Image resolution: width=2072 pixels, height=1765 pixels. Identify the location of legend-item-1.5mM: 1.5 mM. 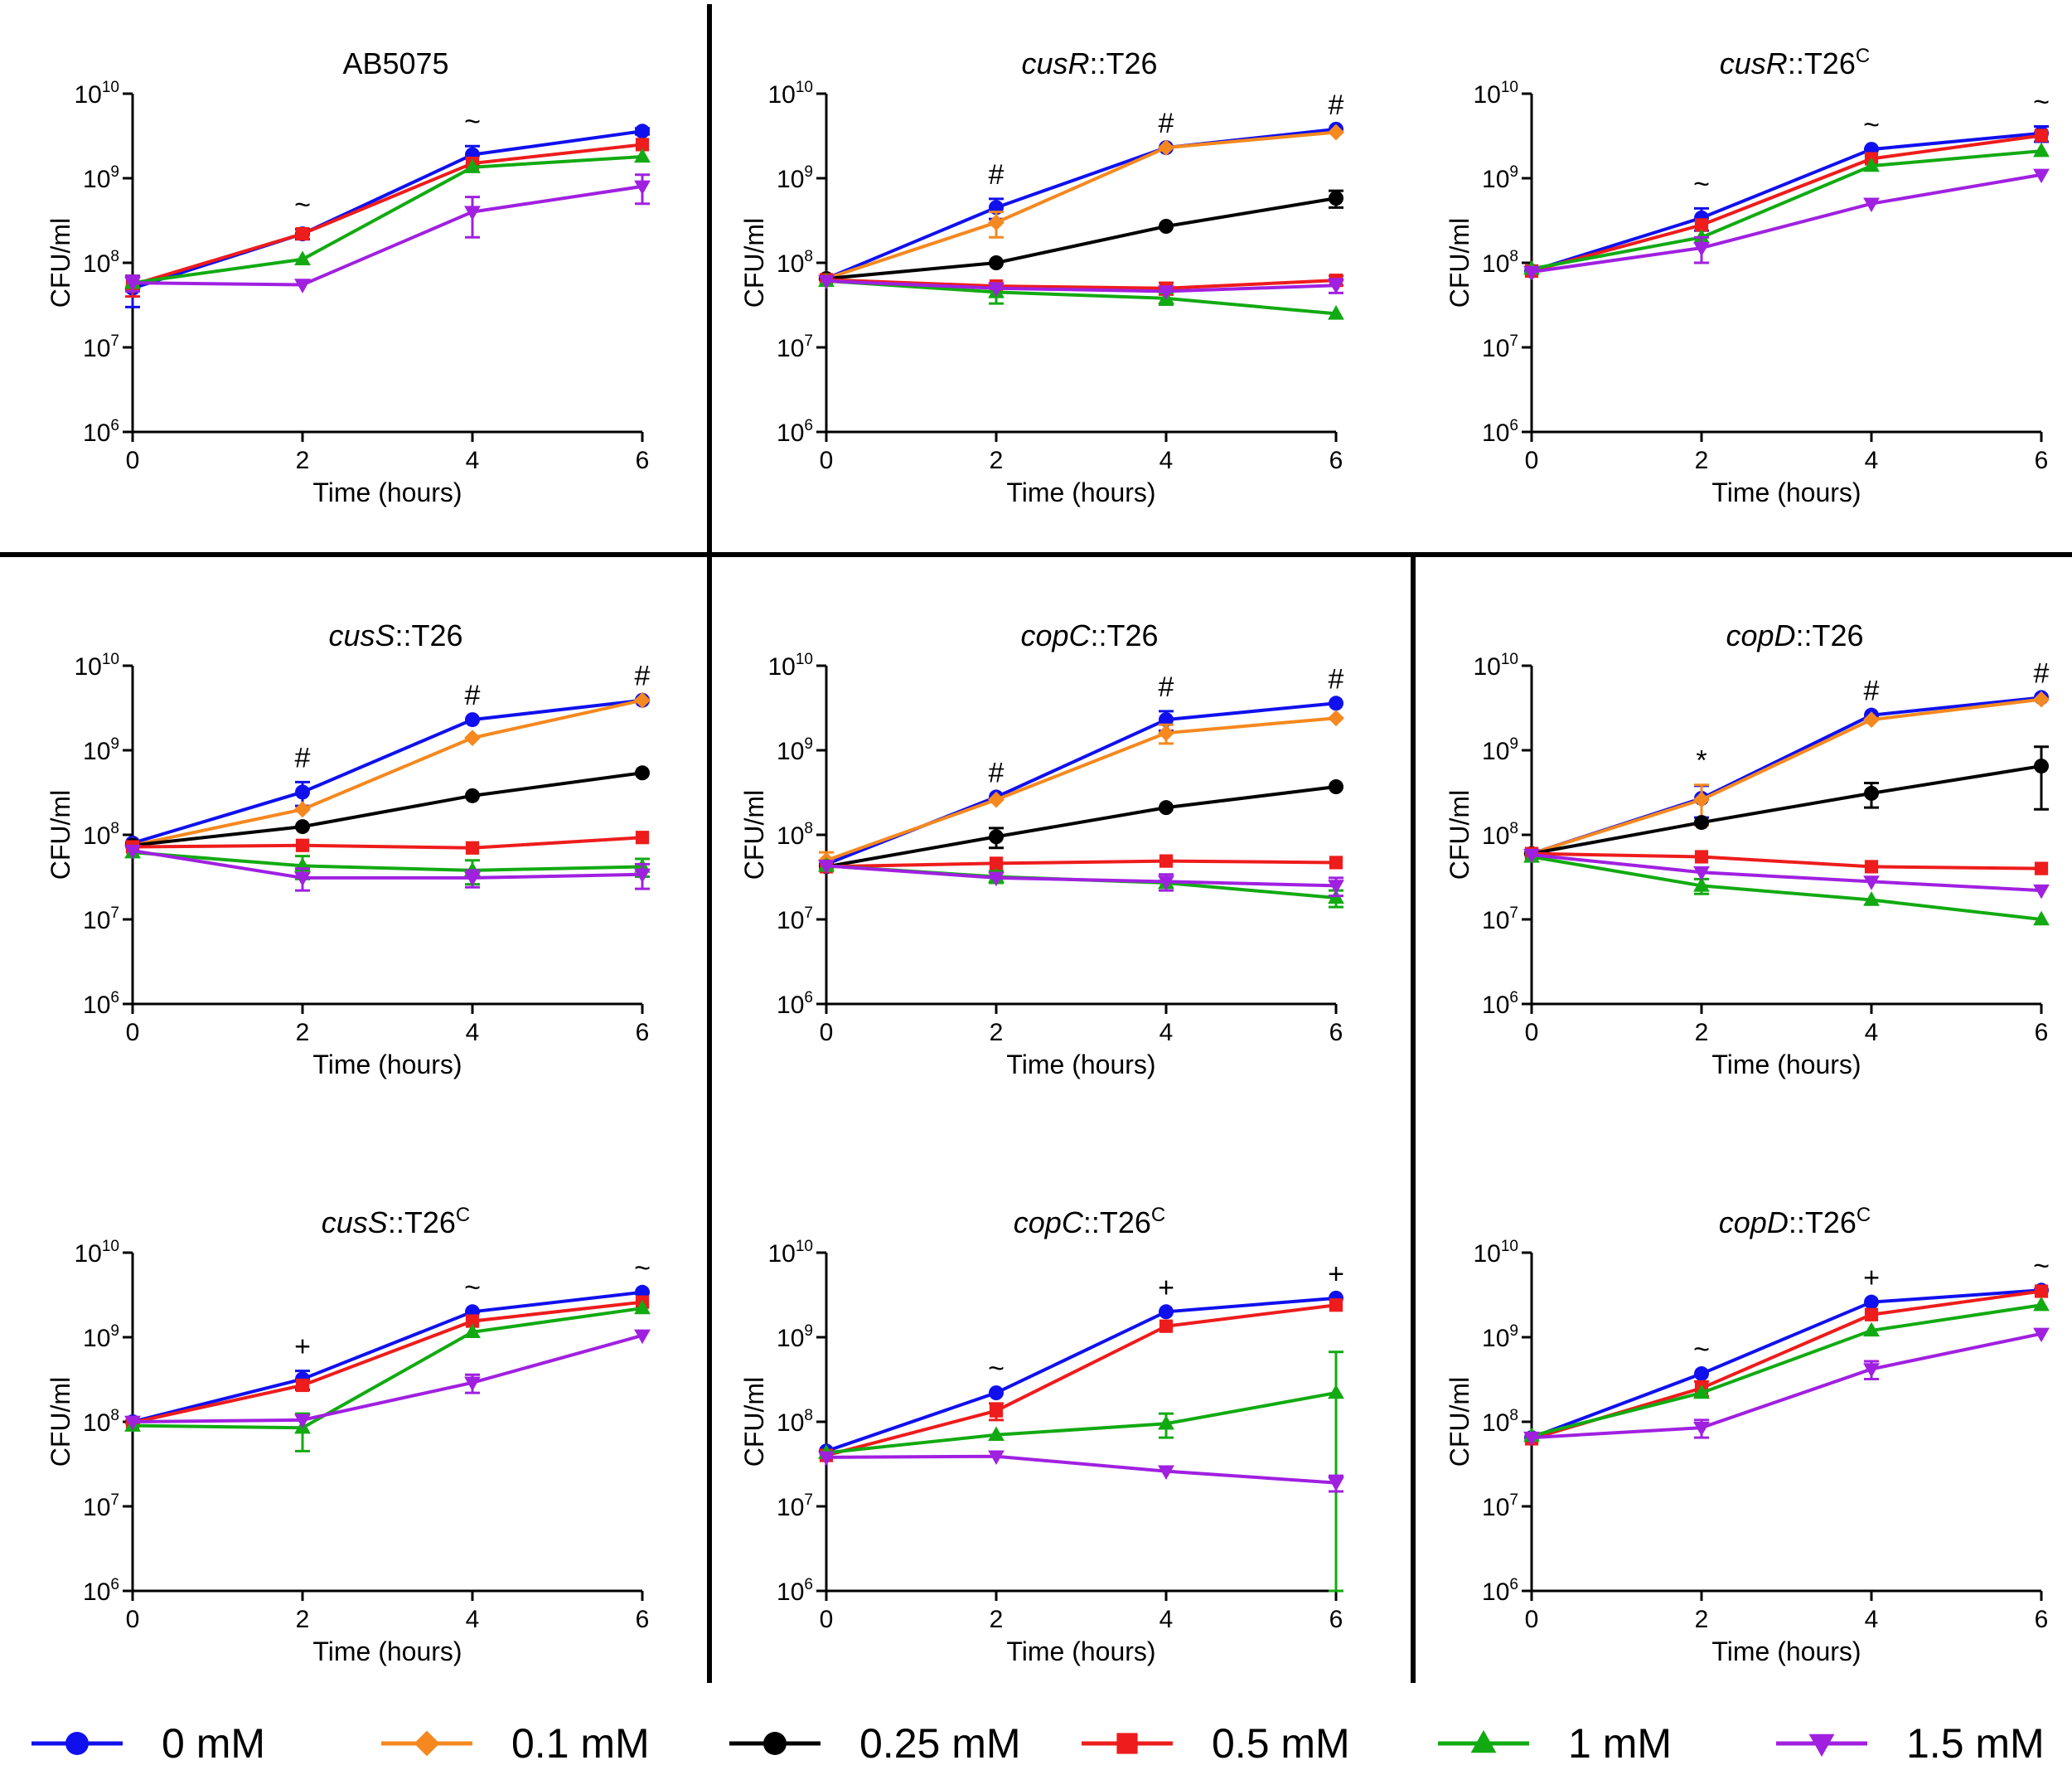
(1910, 1742).